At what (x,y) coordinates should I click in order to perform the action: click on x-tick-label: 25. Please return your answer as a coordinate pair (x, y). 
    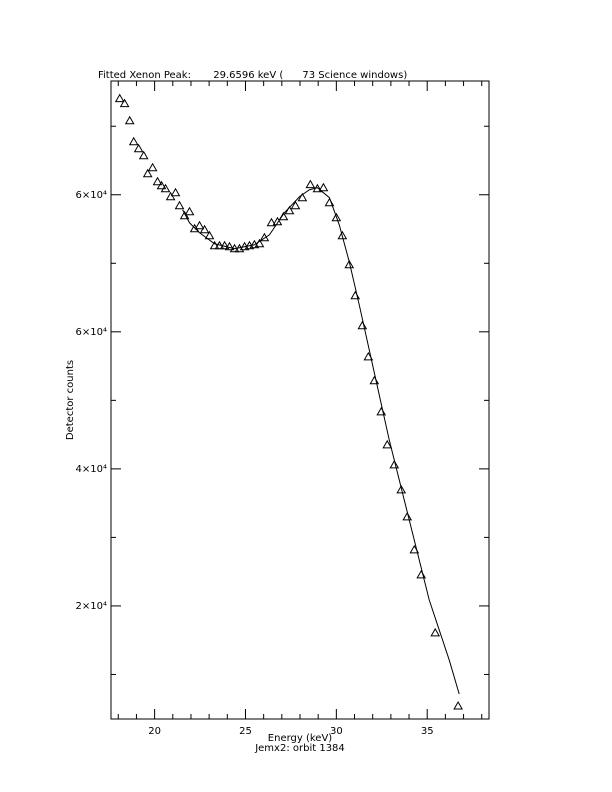
    Looking at the image, I should click on (245, 731).